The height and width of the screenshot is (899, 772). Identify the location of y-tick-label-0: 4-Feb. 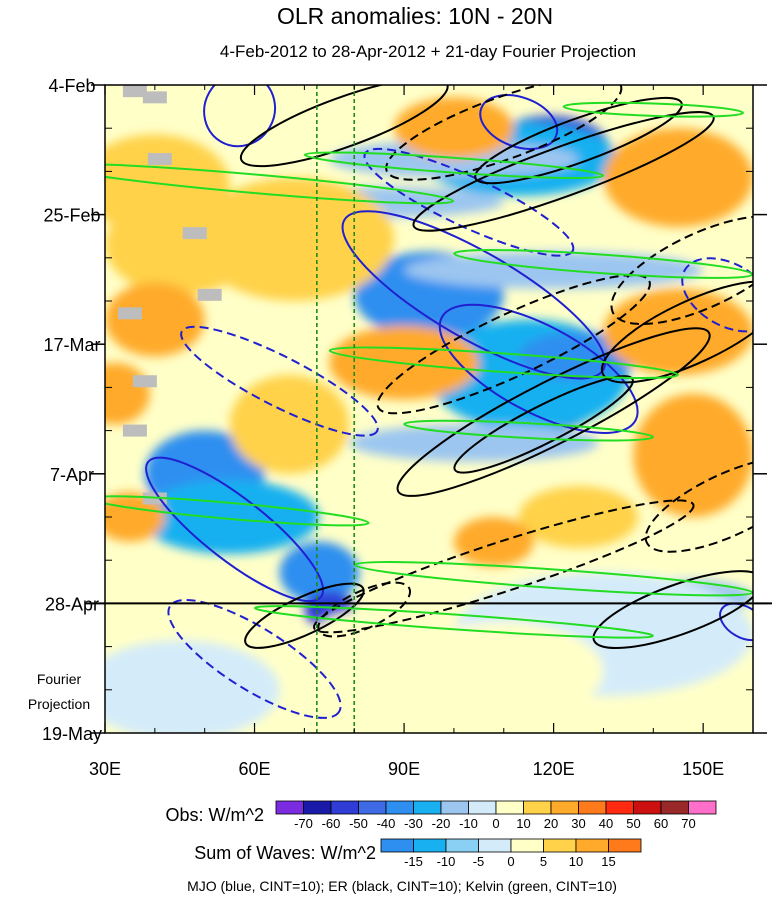
(71, 86).